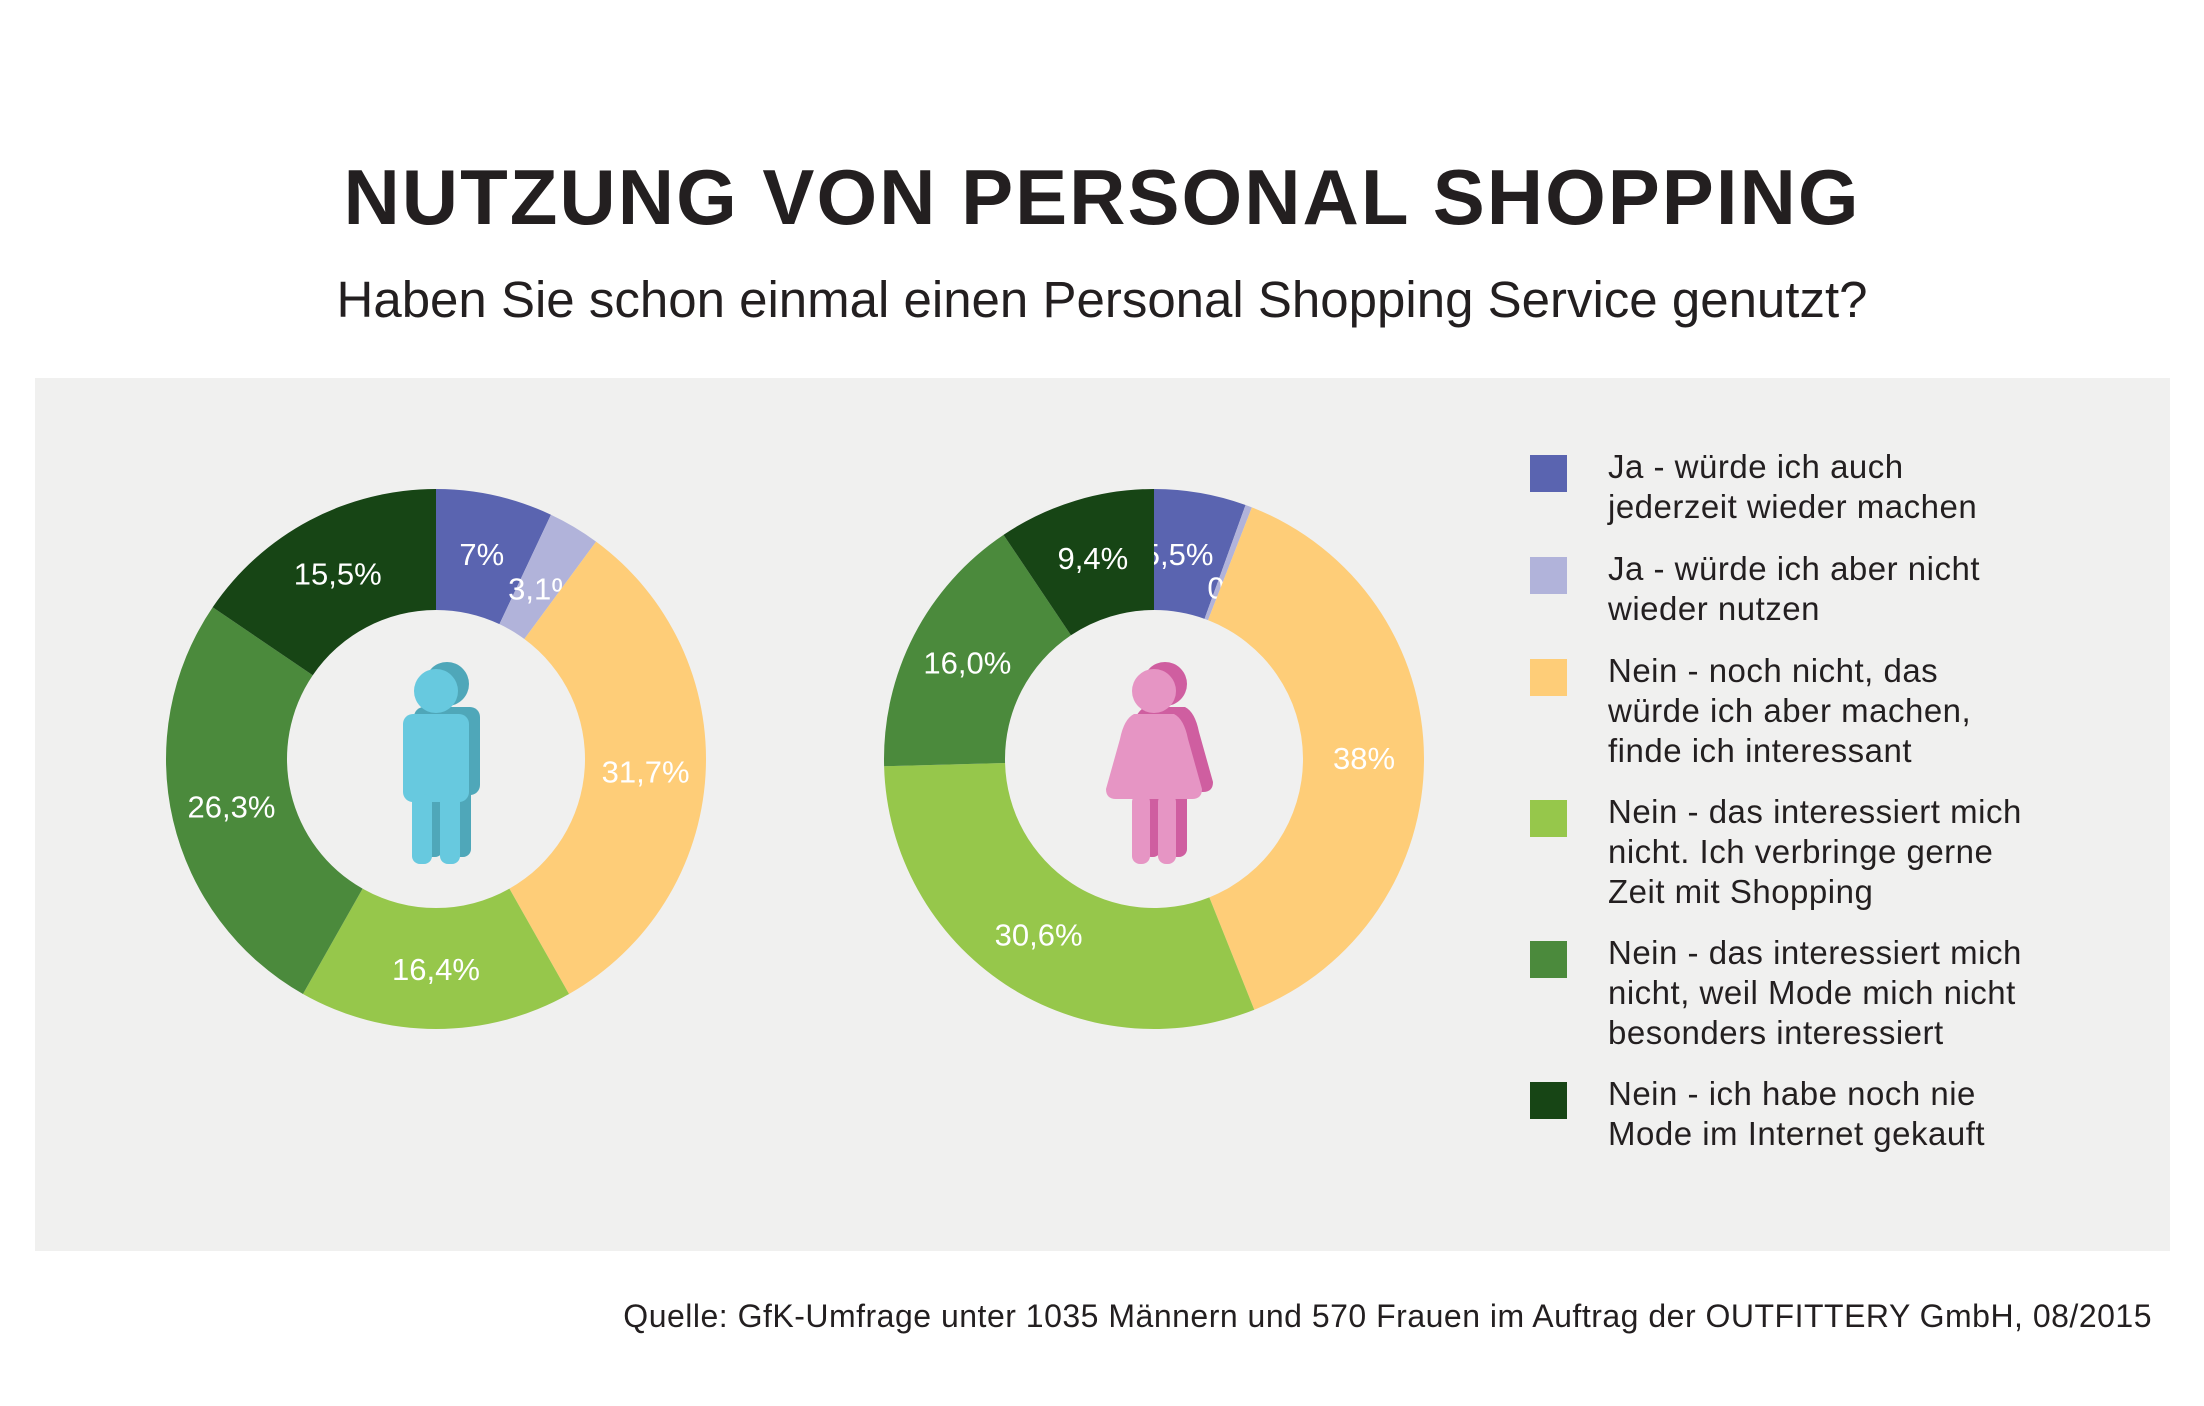  What do you see at coordinates (436, 969) in the screenshot?
I see `slice-label: 16,4%` at bounding box center [436, 969].